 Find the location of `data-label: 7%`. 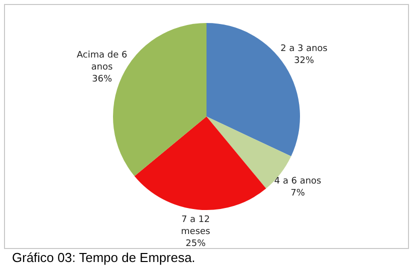

data-label: 7% is located at coordinates (298, 193).